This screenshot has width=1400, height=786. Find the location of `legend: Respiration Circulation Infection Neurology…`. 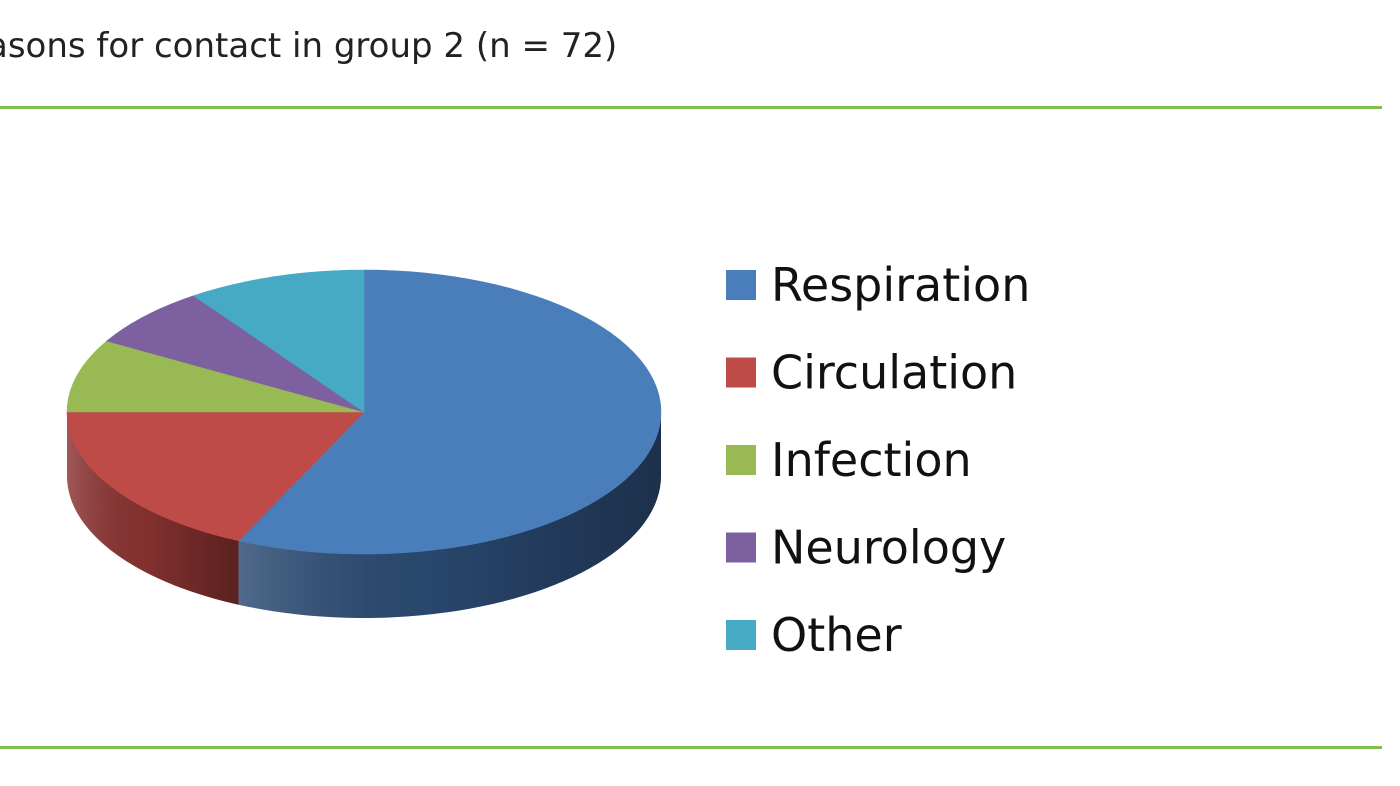

legend: Respiration Circulation Infection Neurology… is located at coordinates (878, 460).